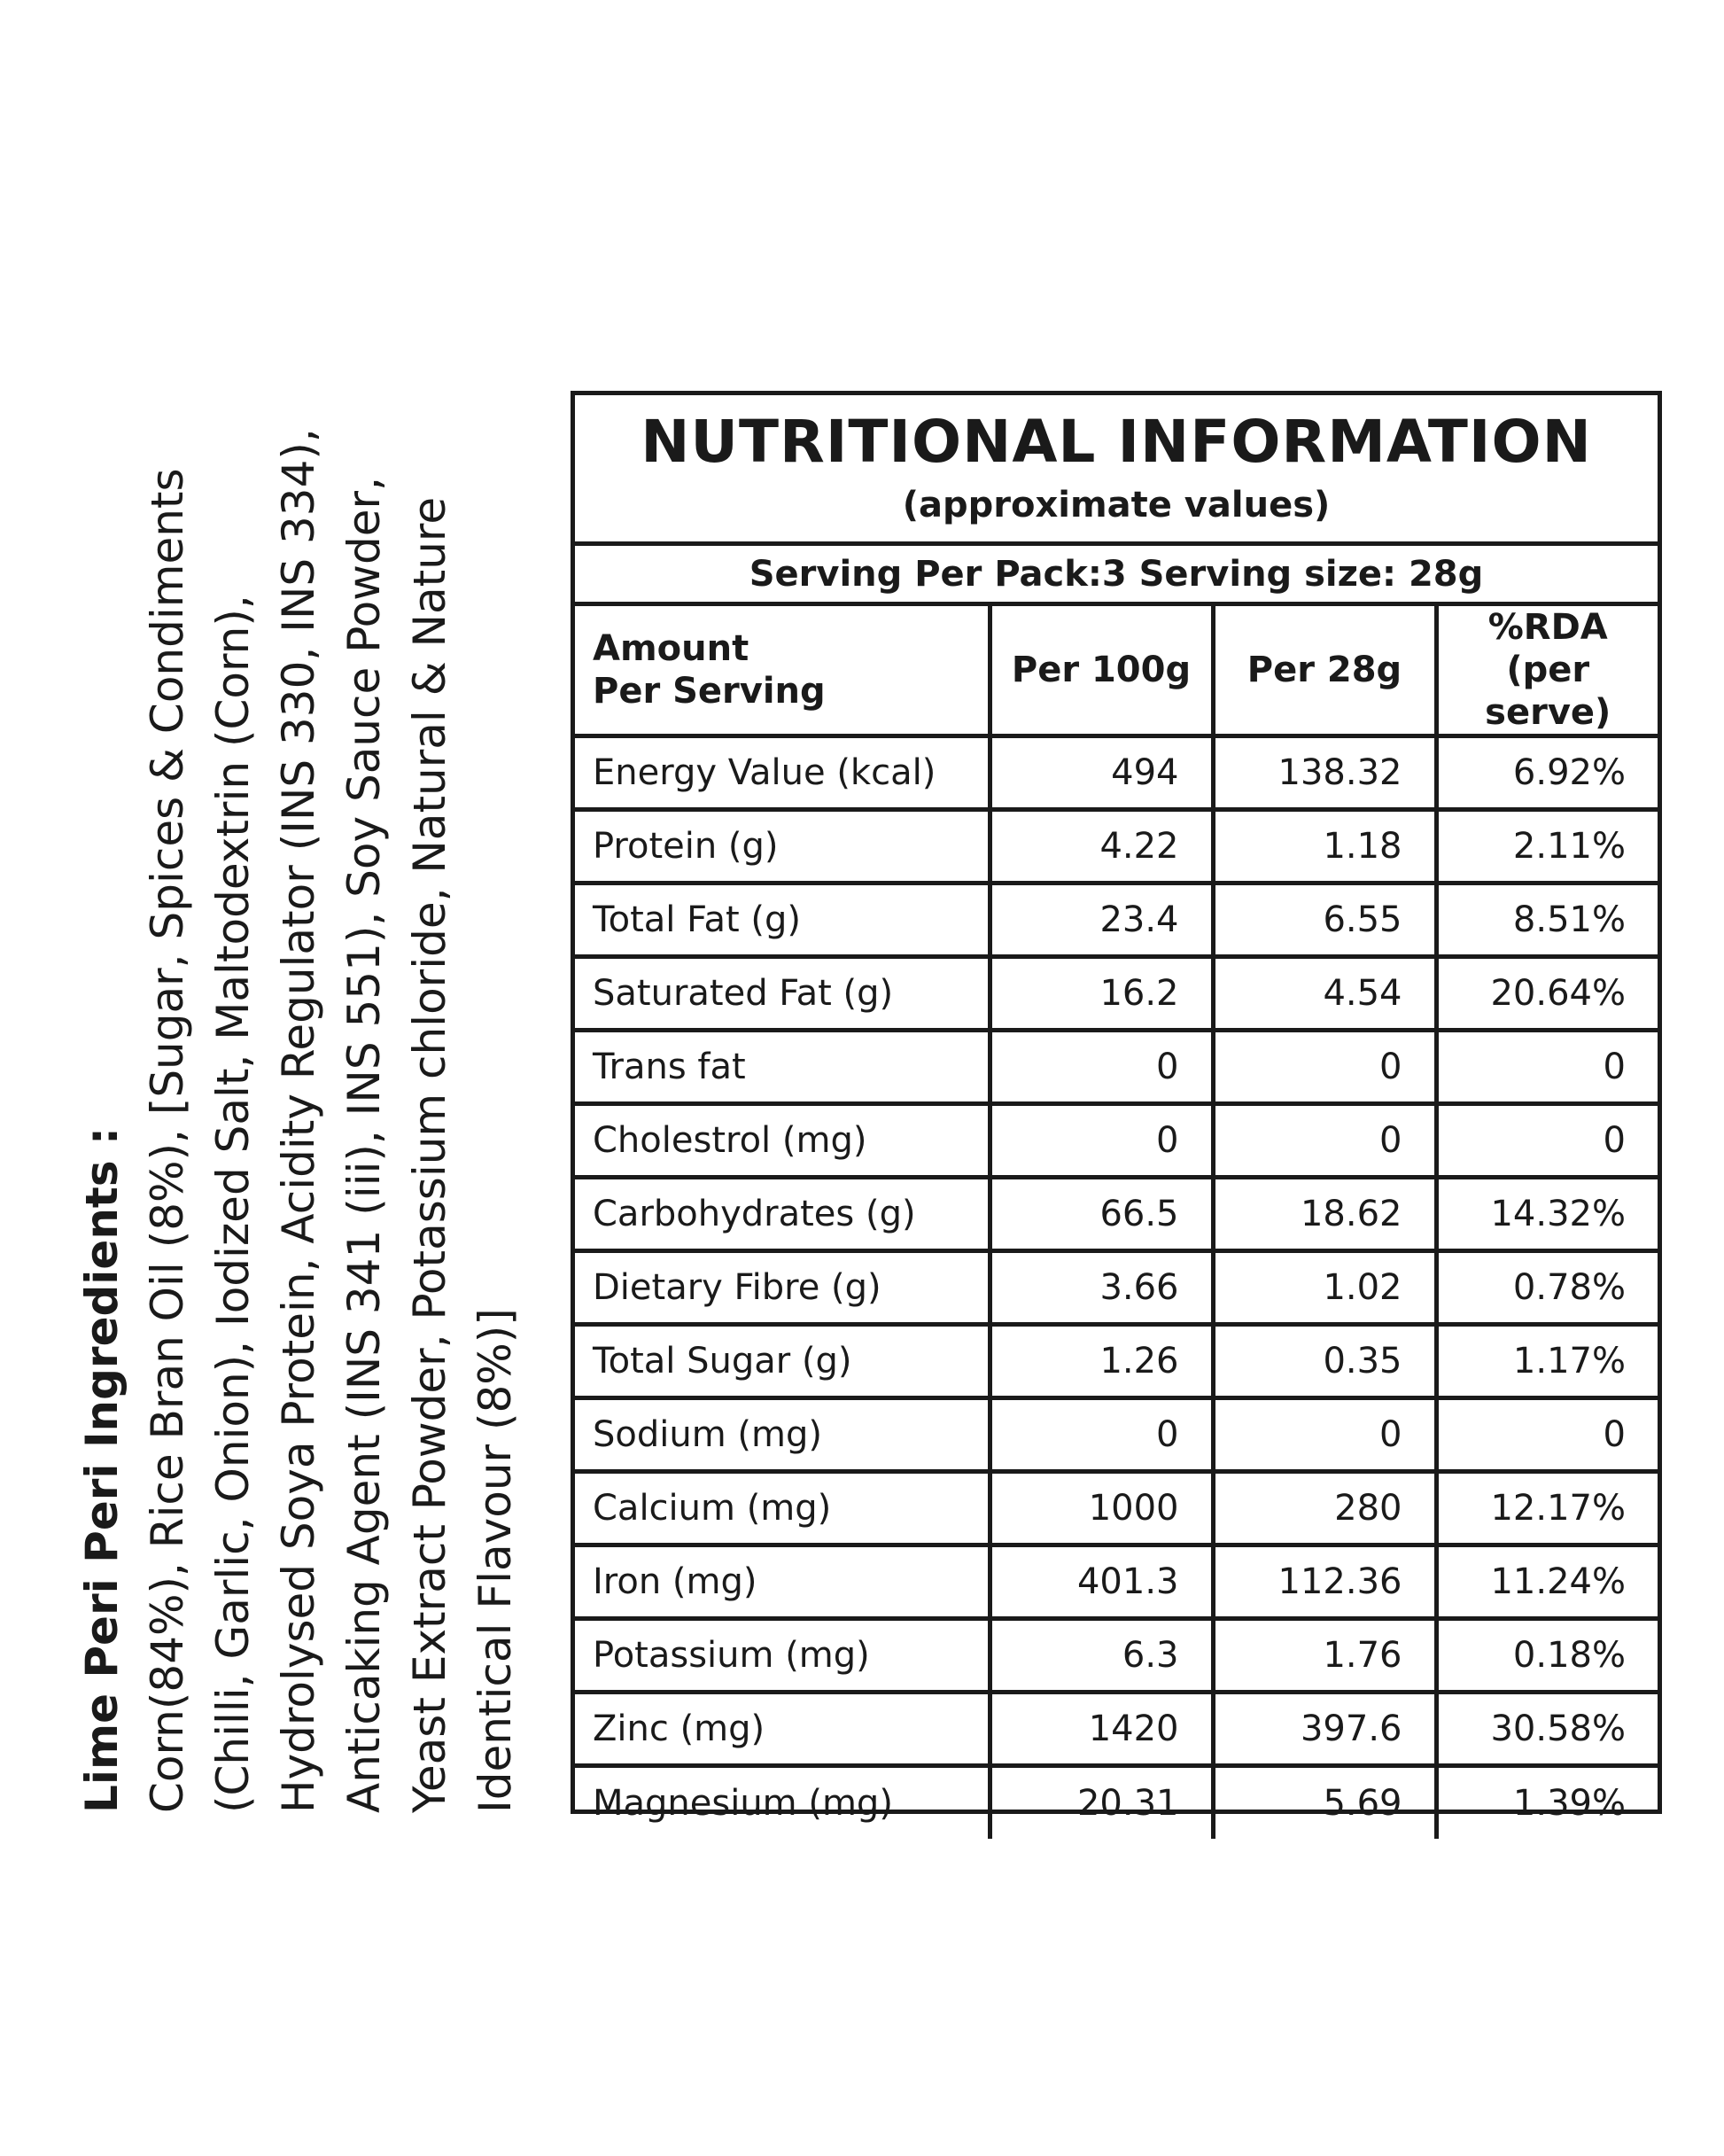  I want to click on per100-value: 3.66, so click(1101, 1288).